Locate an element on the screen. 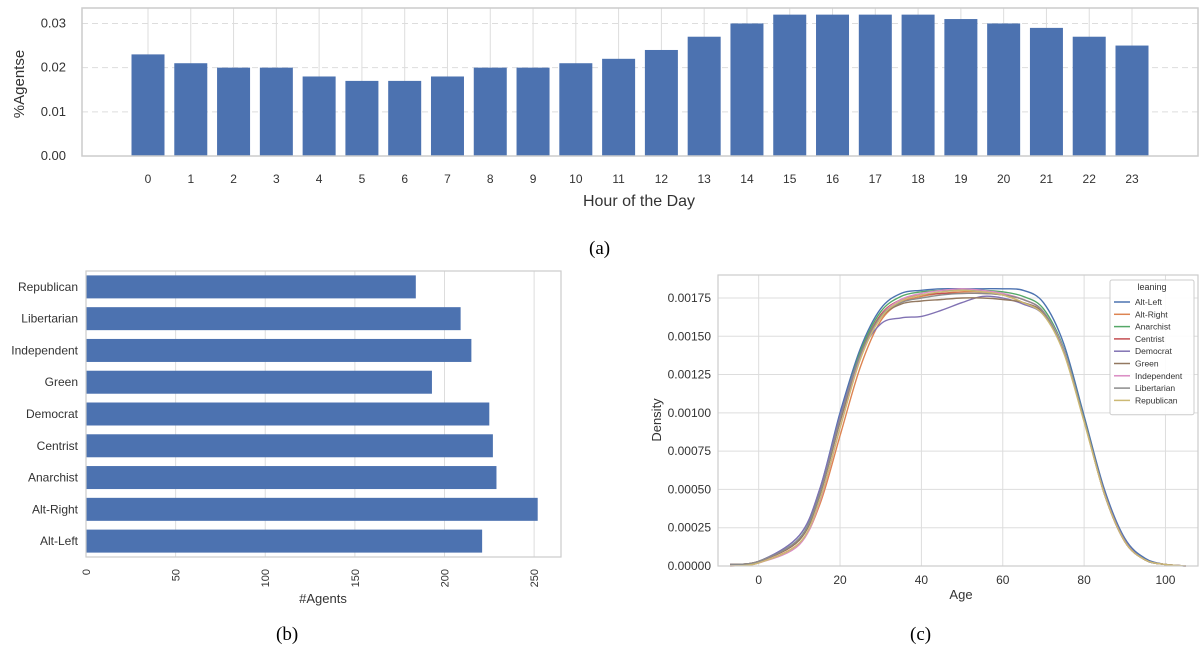 The height and width of the screenshot is (649, 1201). chart-a-xtick-label: 6 is located at coordinates (404, 179).